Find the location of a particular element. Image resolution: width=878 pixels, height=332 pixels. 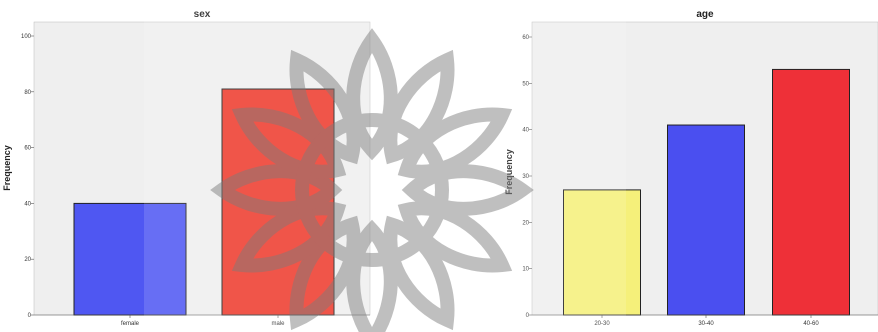

x-tick-label-male: male is located at coordinates (278, 324).